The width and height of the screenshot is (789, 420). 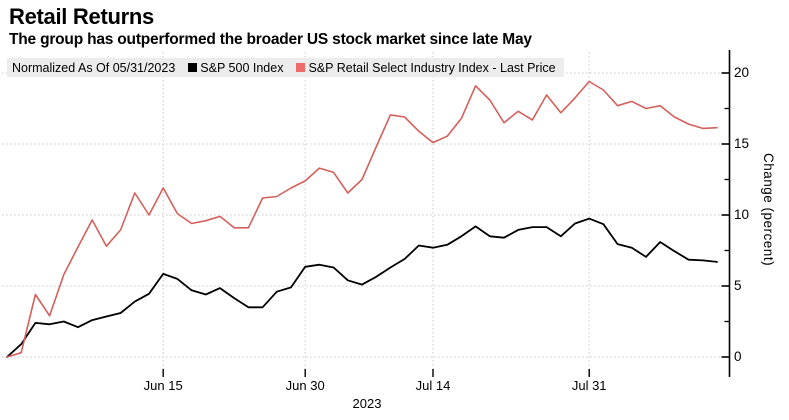 I want to click on y-tick-label-0: 0, so click(x=738, y=356).